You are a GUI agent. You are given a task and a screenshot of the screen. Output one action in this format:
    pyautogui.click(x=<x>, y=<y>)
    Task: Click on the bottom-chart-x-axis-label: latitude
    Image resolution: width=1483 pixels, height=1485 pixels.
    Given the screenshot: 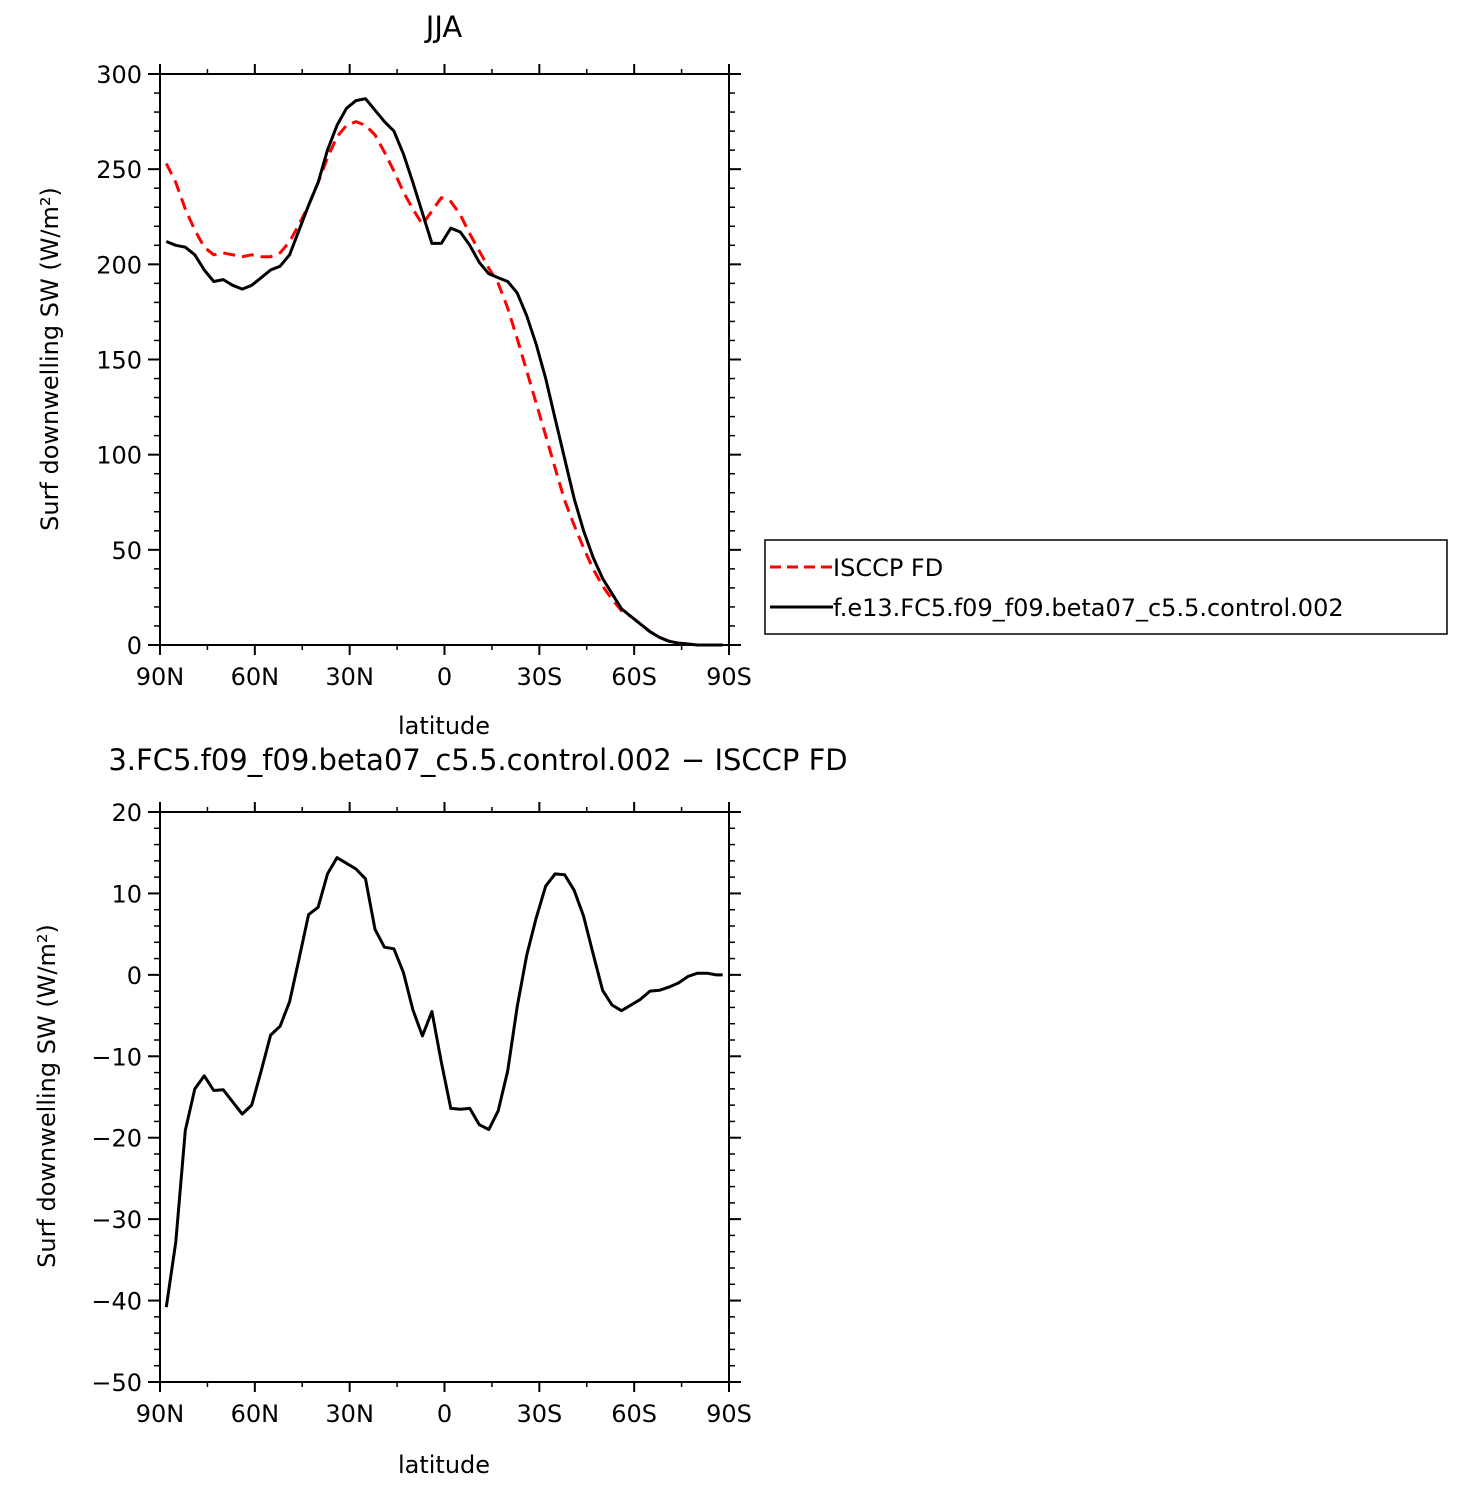 What is the action you would take?
    pyautogui.click(x=444, y=1465)
    